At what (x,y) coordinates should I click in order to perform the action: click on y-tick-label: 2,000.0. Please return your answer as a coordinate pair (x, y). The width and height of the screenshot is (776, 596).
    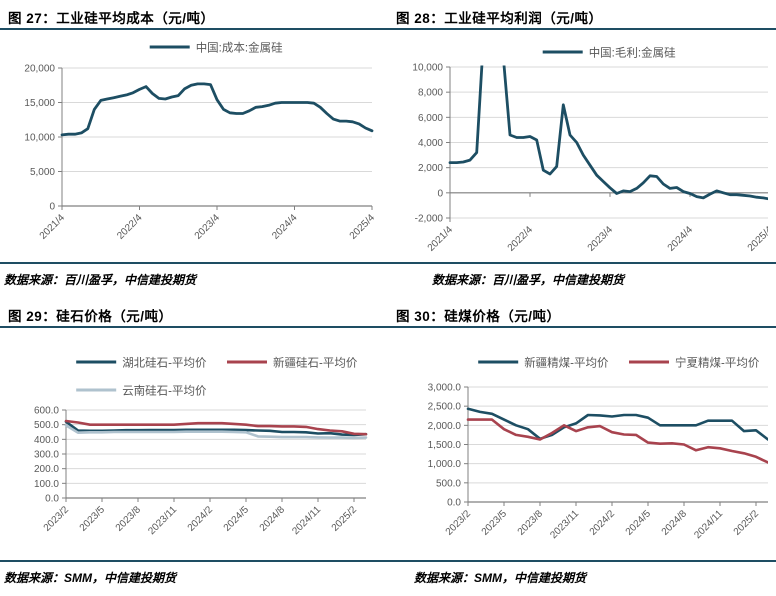
    Looking at the image, I should click on (445, 426).